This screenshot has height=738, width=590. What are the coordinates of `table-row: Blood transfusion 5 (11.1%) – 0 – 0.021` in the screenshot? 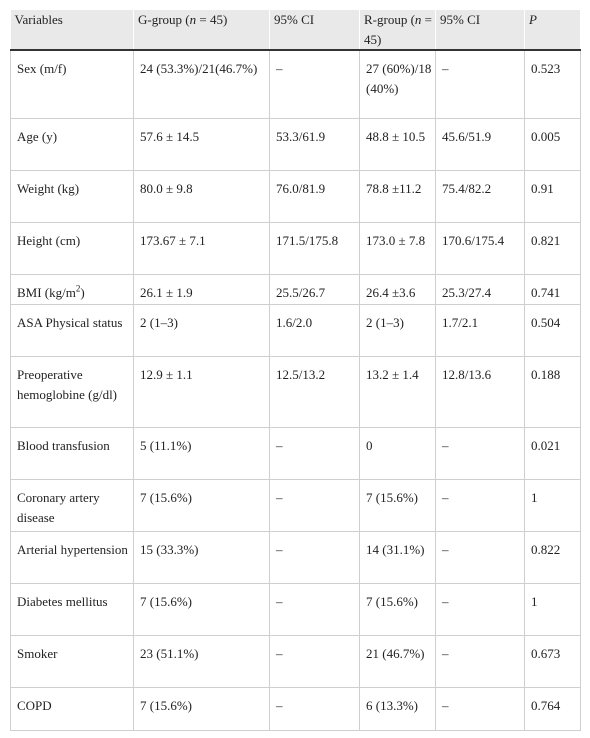 It's located at (295, 453).